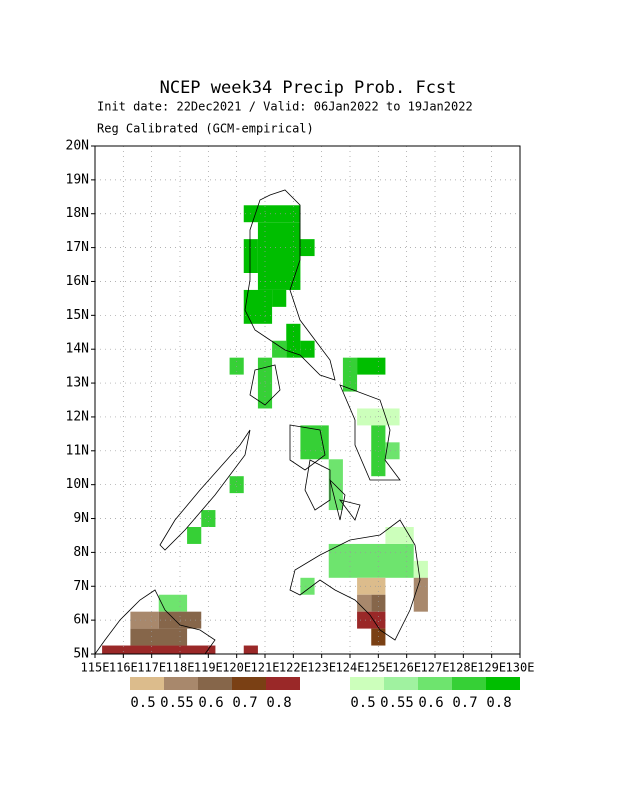  Describe the element at coordinates (520, 668) in the screenshot. I see `x-tick-label: 130E` at that location.